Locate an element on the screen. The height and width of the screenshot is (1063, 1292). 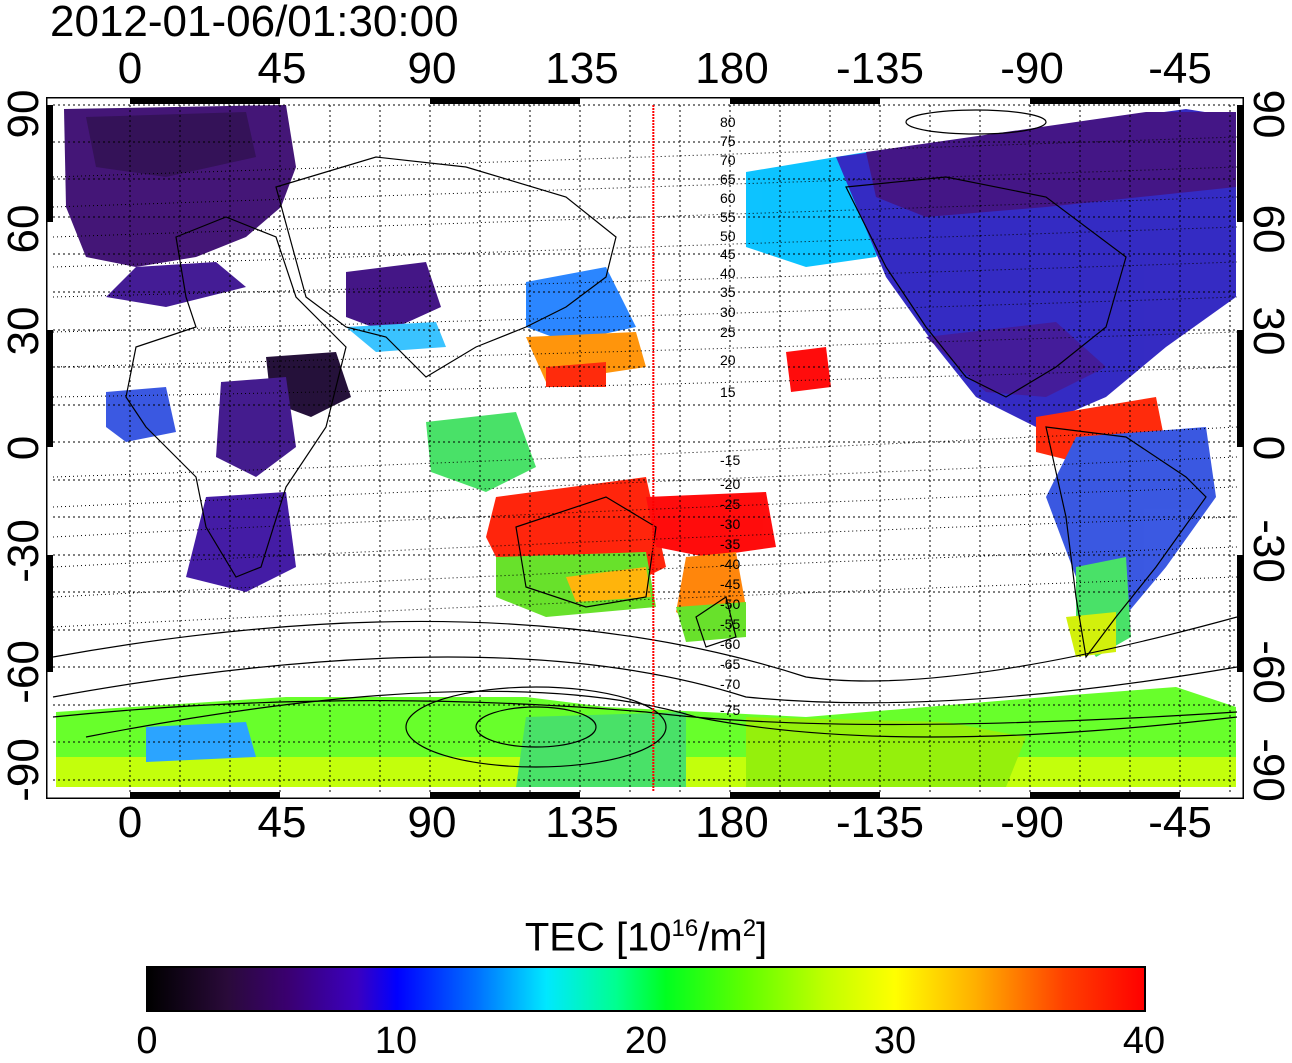
colorbar-tick: 0 is located at coordinates (147, 1041).